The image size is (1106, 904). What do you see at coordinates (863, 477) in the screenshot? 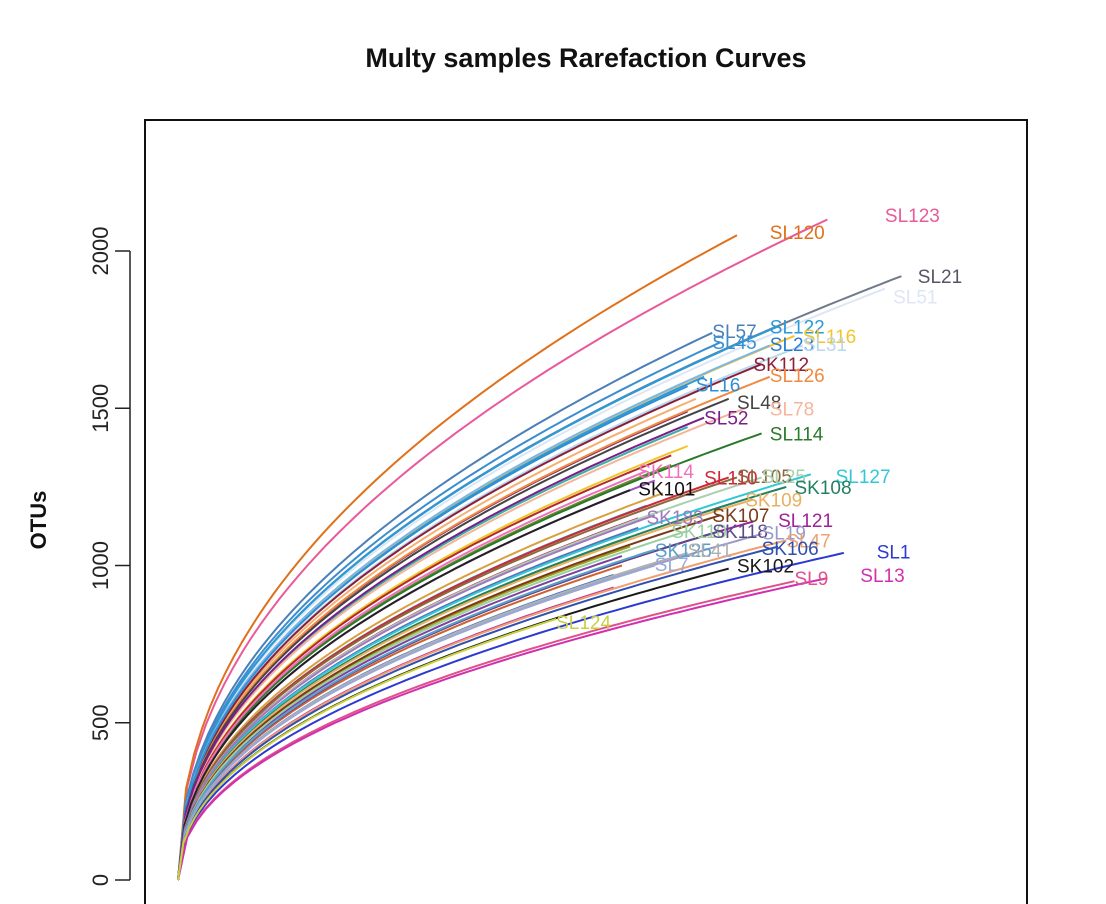
I see `series-label-sl127: SL127` at bounding box center [863, 477].